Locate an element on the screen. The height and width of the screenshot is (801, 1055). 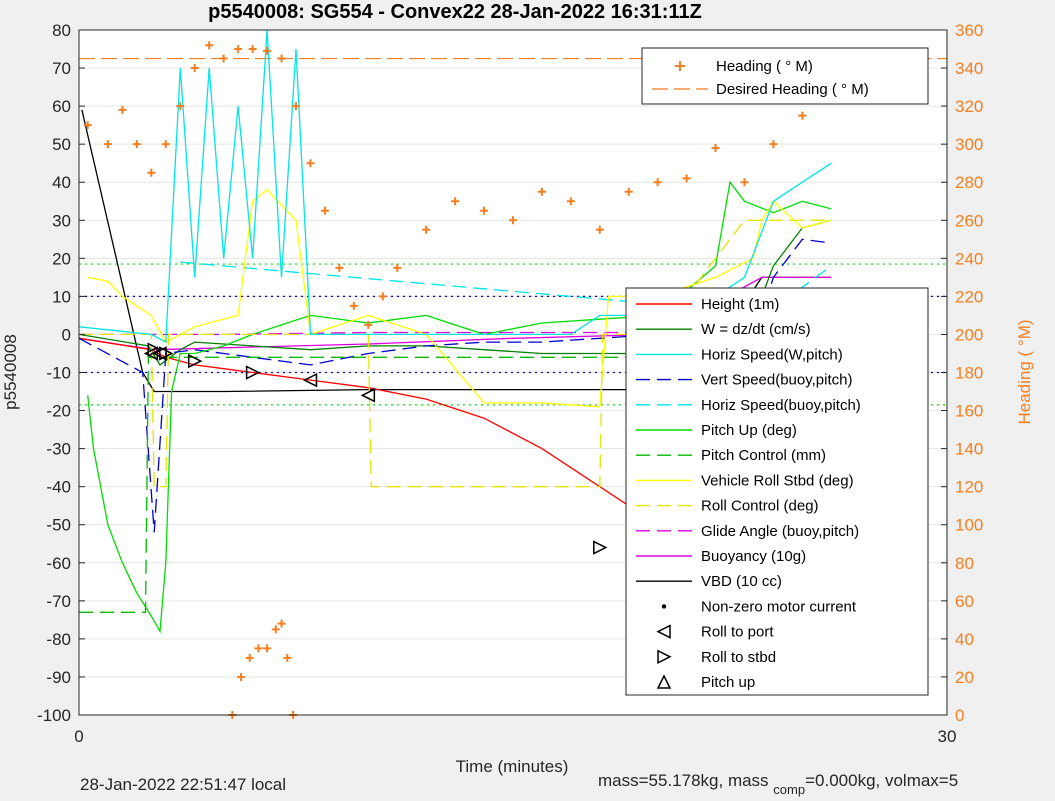
legend-label: Glide Angle (buoy,pitch) is located at coordinates (780, 531).